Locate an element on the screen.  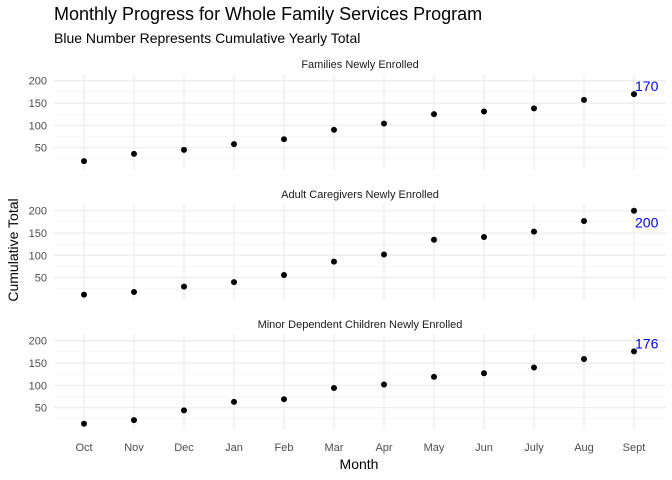
x-axis-ticks: Oct Nov Dec Jan Feb Mar Apr May Jun July Aug Sept is located at coordinates (360, 448).